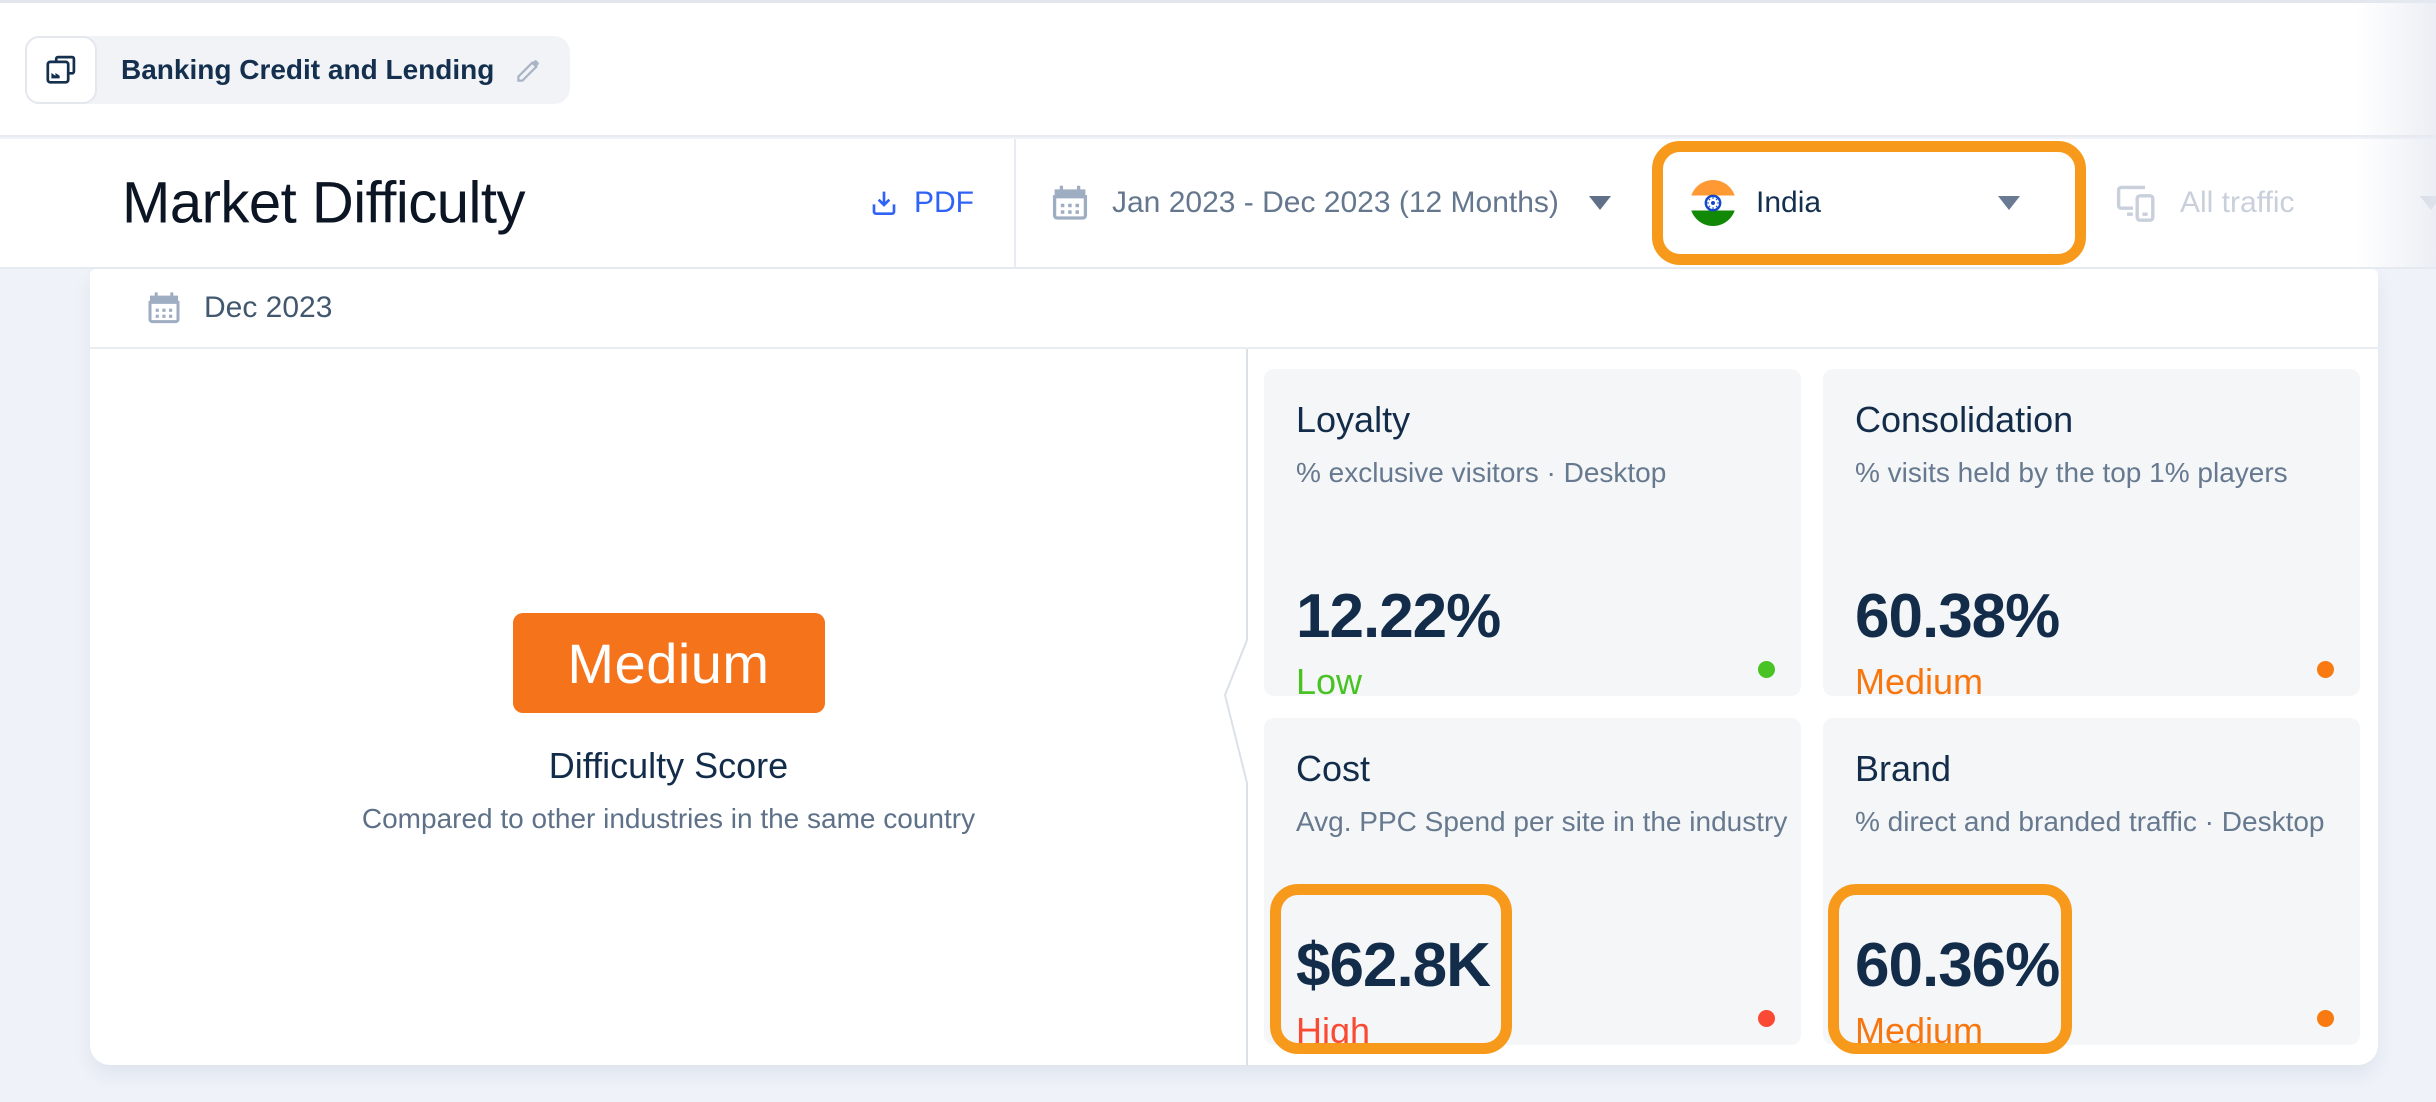 This screenshot has width=2436, height=1102. I want to click on metric-title: Brand, so click(1903, 768).